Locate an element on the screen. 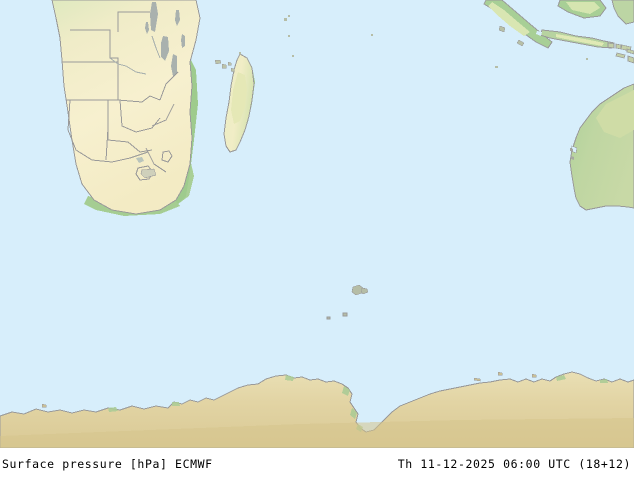 The image size is (634, 490). lesotho-outline is located at coordinates (144, 173).